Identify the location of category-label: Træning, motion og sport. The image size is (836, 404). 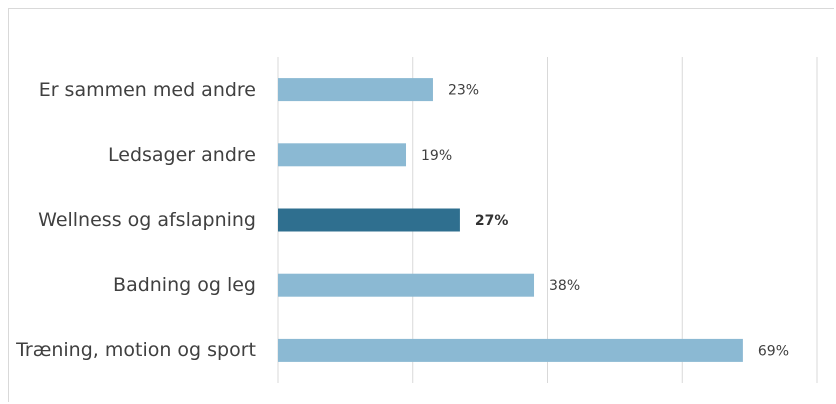
(136, 350).